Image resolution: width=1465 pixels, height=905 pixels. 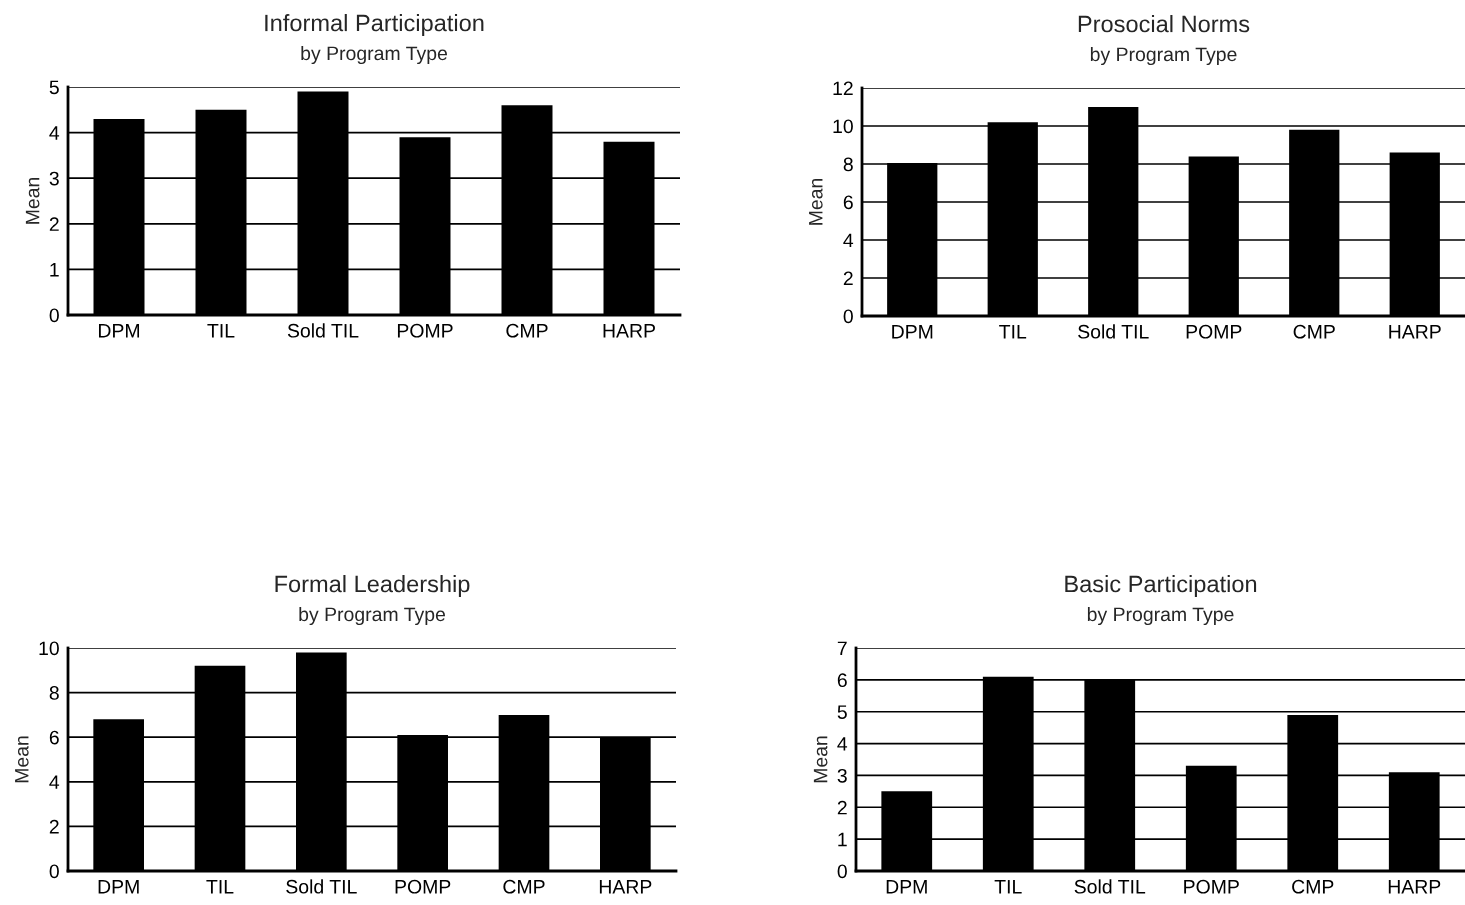 What do you see at coordinates (1161, 586) in the screenshot?
I see `chart-title: Basic Participation` at bounding box center [1161, 586].